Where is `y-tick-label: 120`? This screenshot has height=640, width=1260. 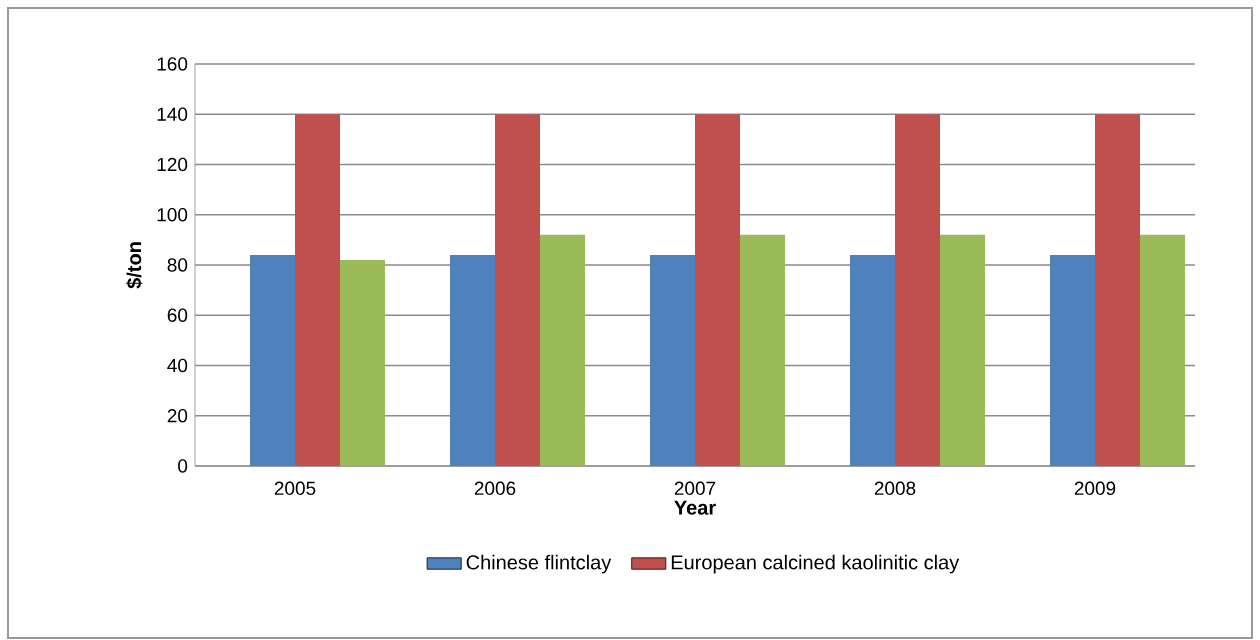
y-tick-label: 120 is located at coordinates (172, 164).